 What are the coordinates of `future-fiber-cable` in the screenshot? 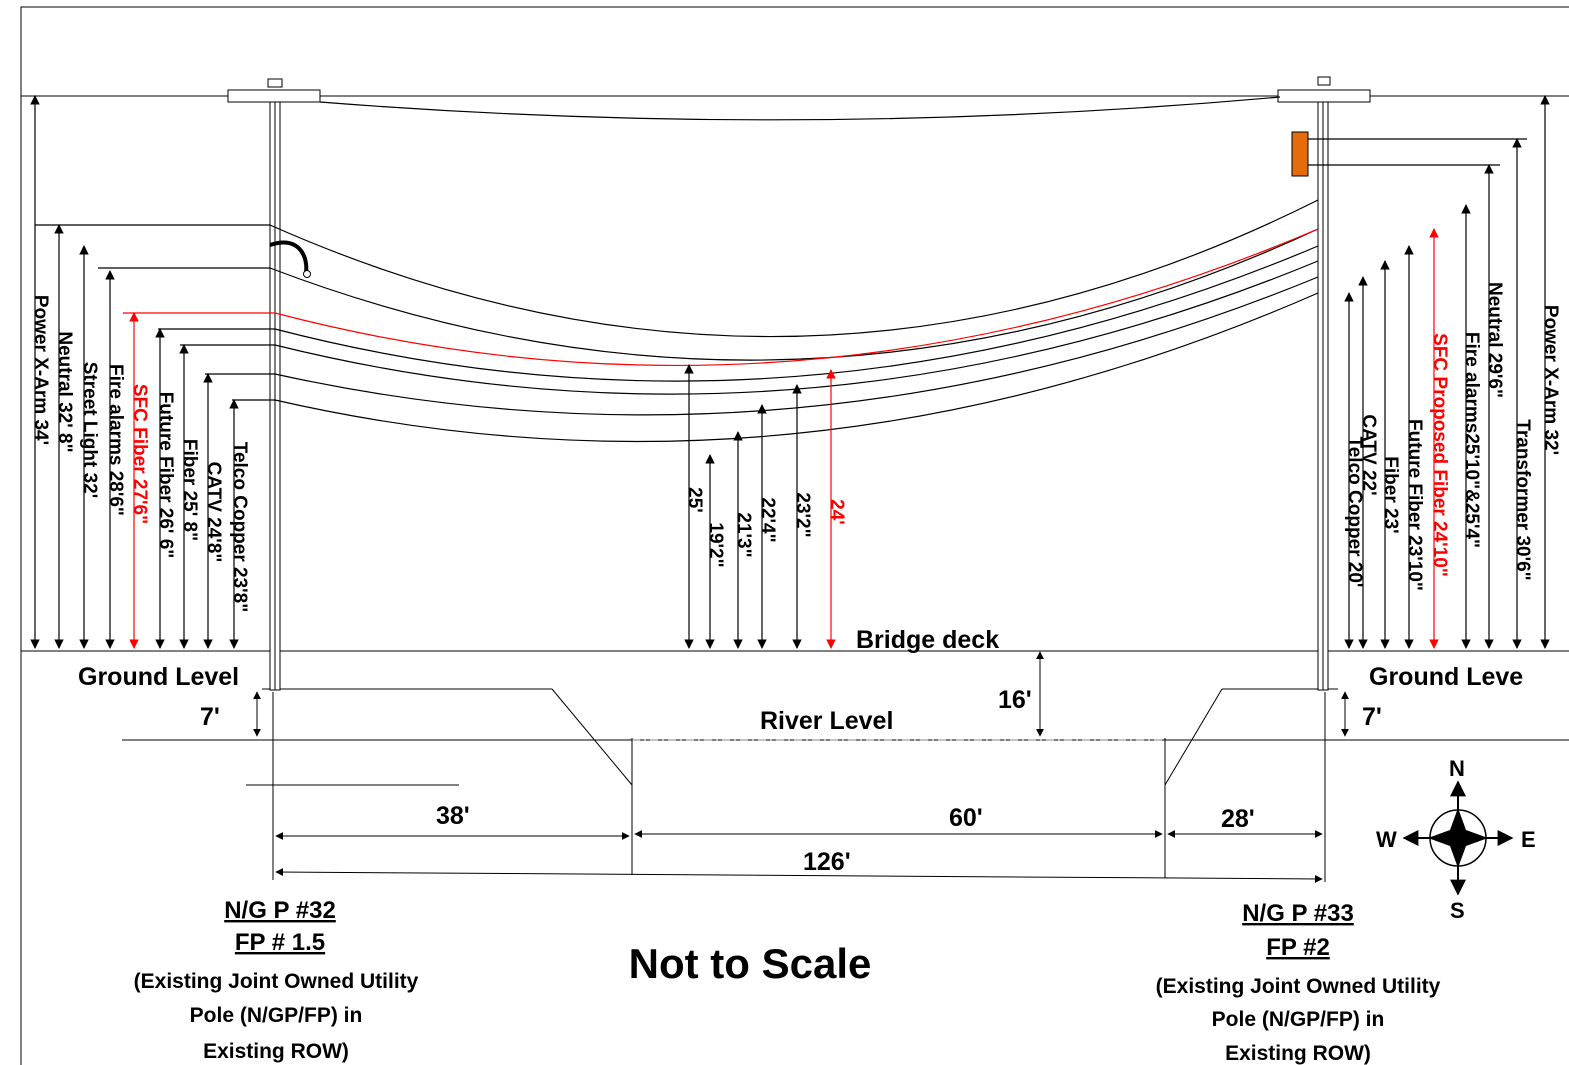 It's located at (738, 313).